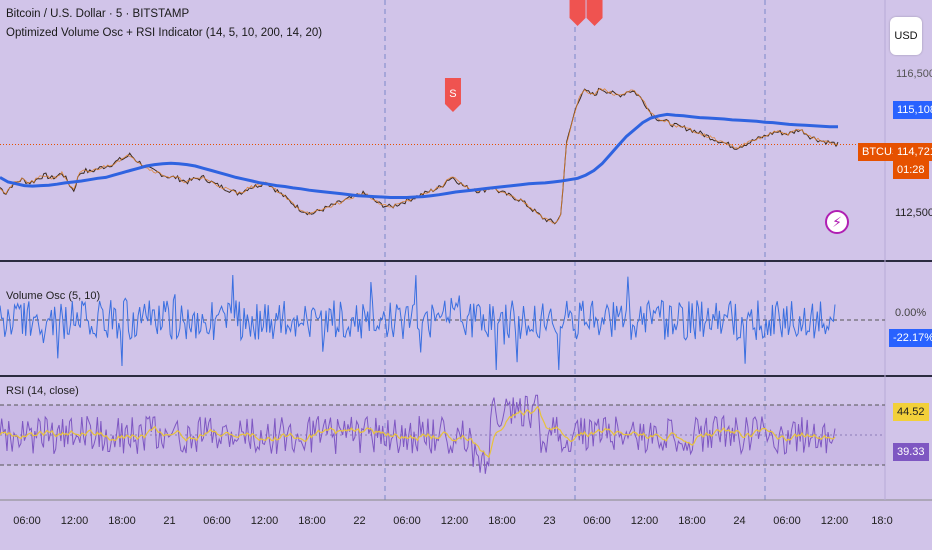 Image resolution: width=932 pixels, height=550 pixels. I want to click on rsi-band, so click(442, 435).